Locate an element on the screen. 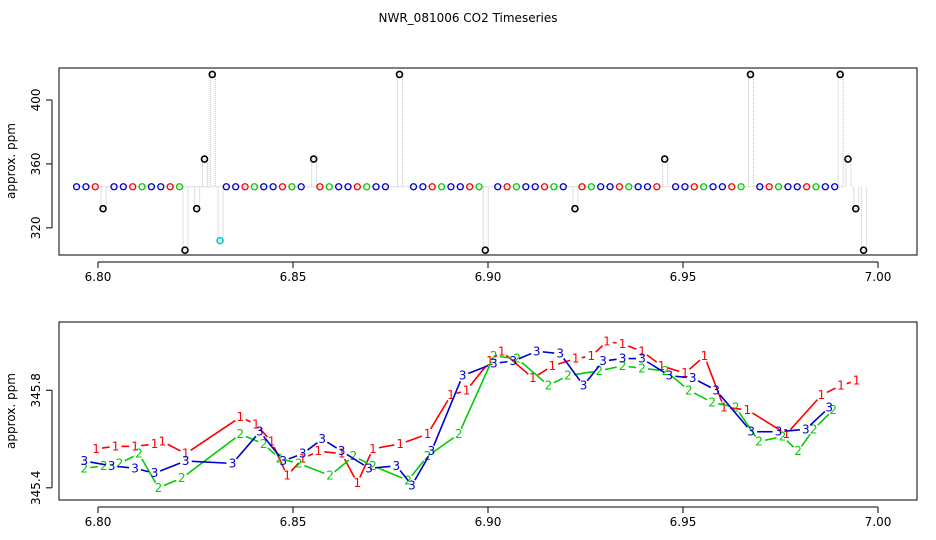 Image resolution: width=936 pixels, height=540 pixels. top-y-tick-label: 320 is located at coordinates (36, 227).